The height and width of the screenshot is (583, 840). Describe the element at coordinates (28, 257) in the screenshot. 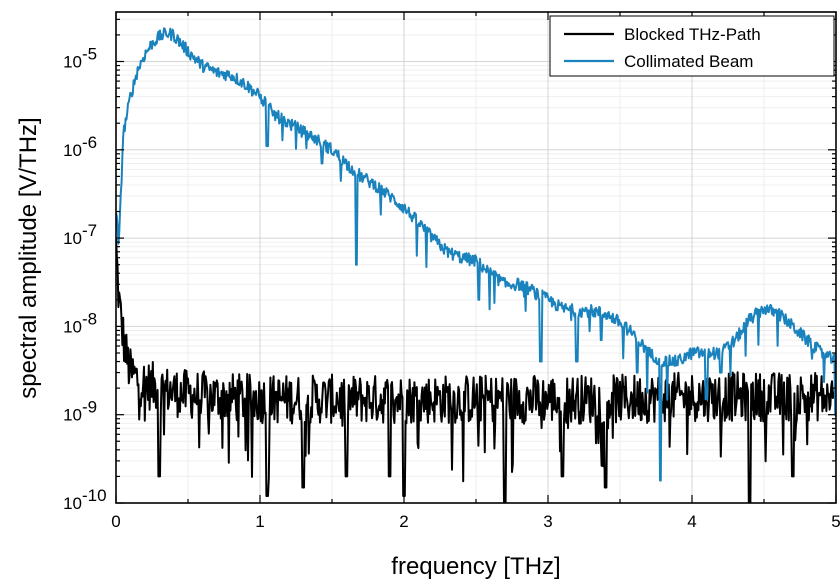

I see `y-axis-title: spectral amplitude [V/THz]` at that location.